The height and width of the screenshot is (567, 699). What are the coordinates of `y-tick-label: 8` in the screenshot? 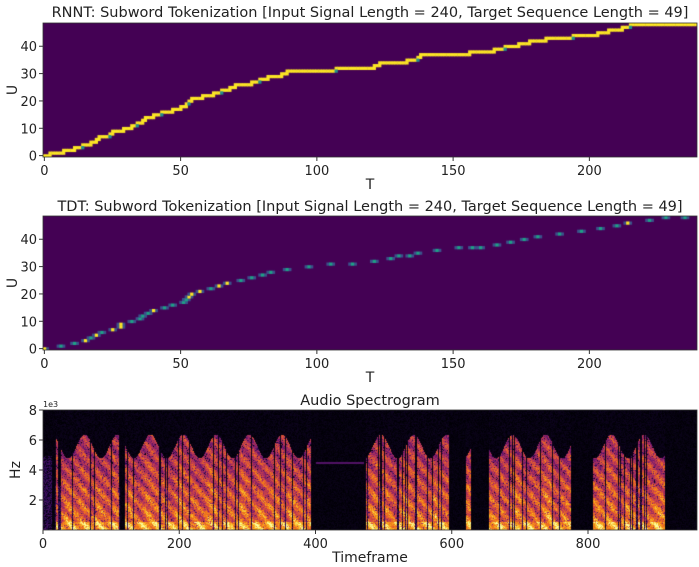 It's located at (33, 411).